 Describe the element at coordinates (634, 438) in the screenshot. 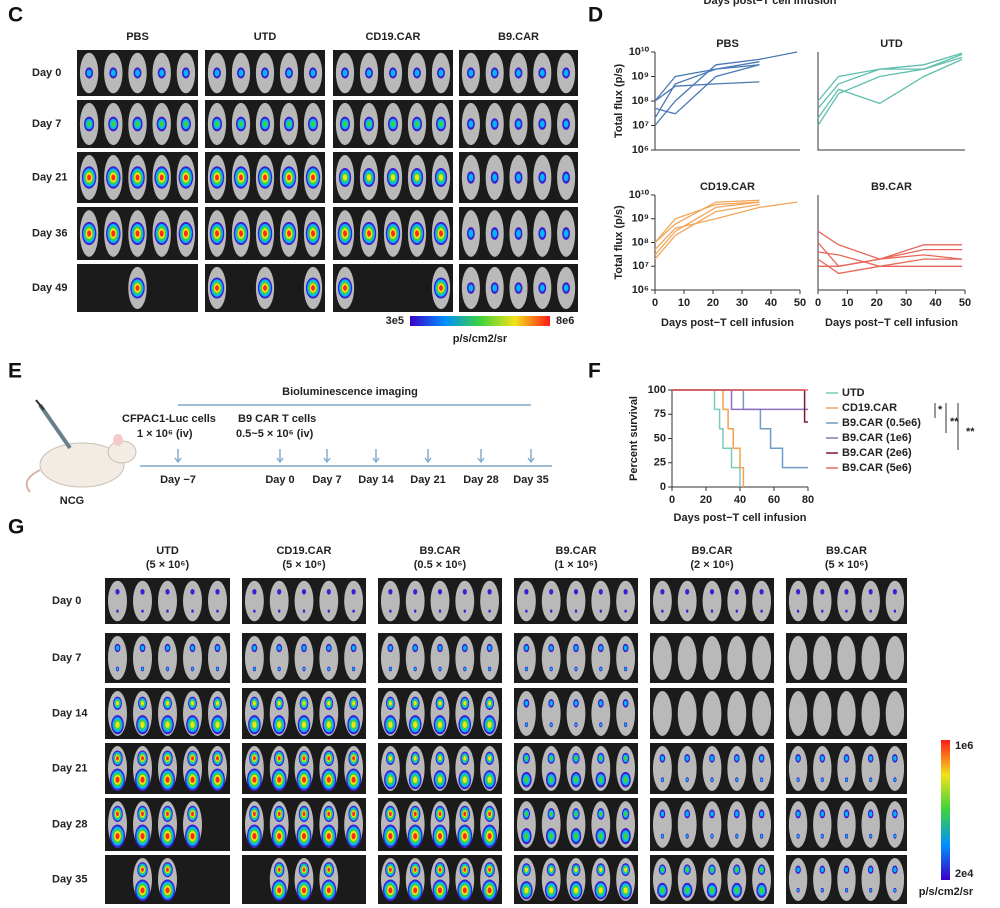

I see `y-axis-label: Percent survival` at that location.